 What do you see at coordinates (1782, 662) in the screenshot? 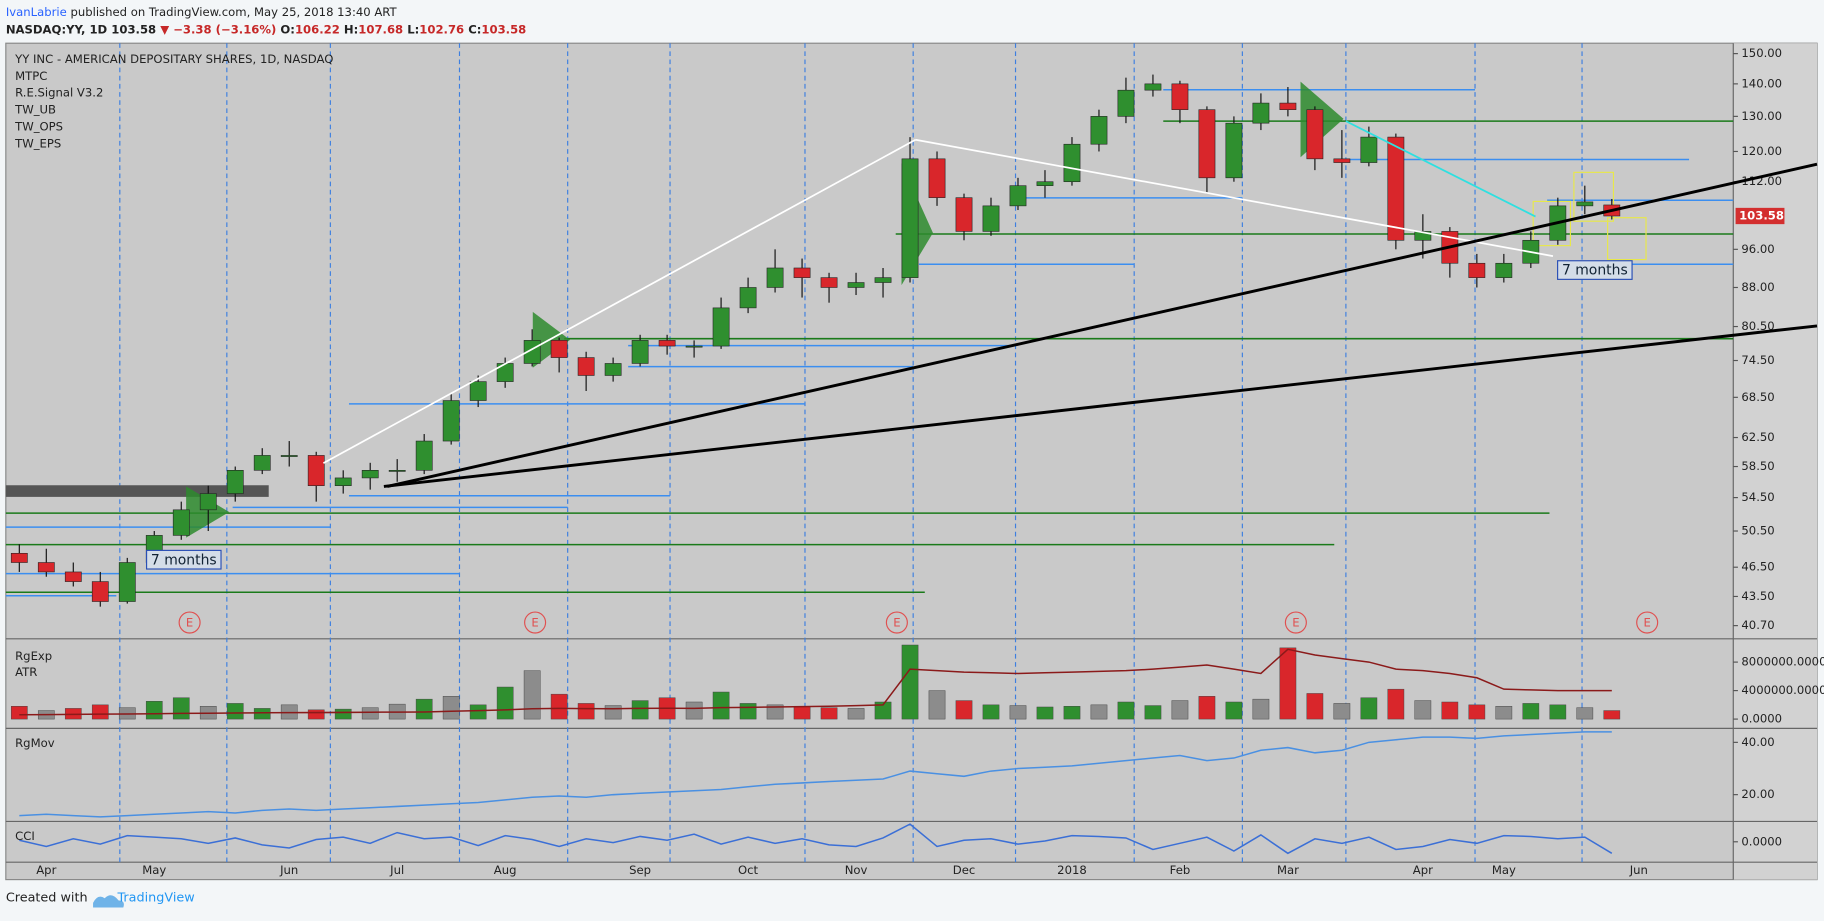
I see `y-tick-label: 8000000.0000` at bounding box center [1782, 662].